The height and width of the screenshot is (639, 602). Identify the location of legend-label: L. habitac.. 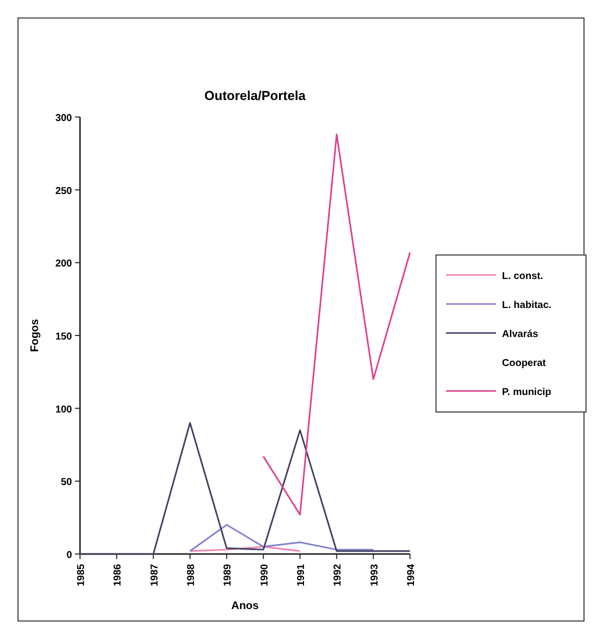
(527, 305).